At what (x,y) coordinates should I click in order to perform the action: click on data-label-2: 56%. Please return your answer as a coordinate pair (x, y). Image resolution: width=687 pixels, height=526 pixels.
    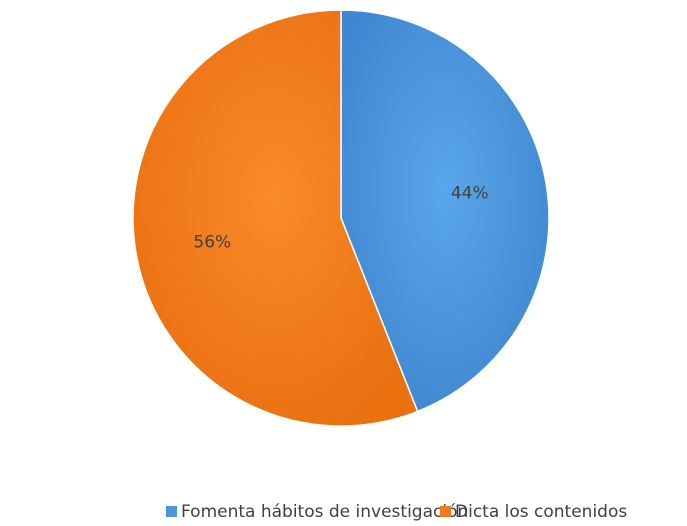
    Looking at the image, I should click on (212, 243).